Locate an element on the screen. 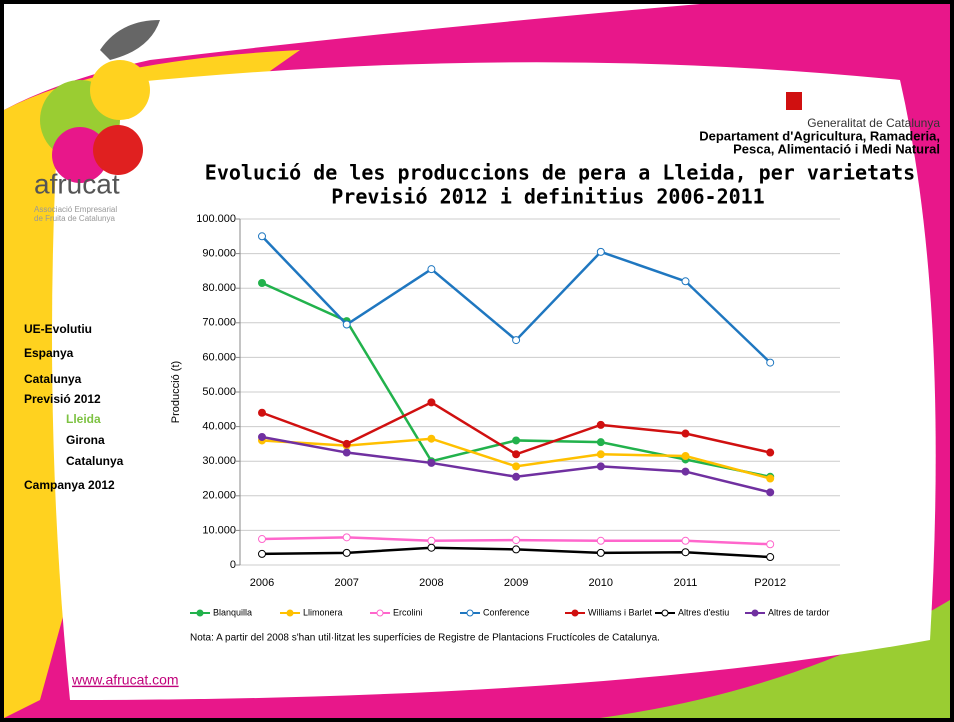 Image resolution: width=954 pixels, height=722 pixels. menu-item: Espanya is located at coordinates (49, 353).